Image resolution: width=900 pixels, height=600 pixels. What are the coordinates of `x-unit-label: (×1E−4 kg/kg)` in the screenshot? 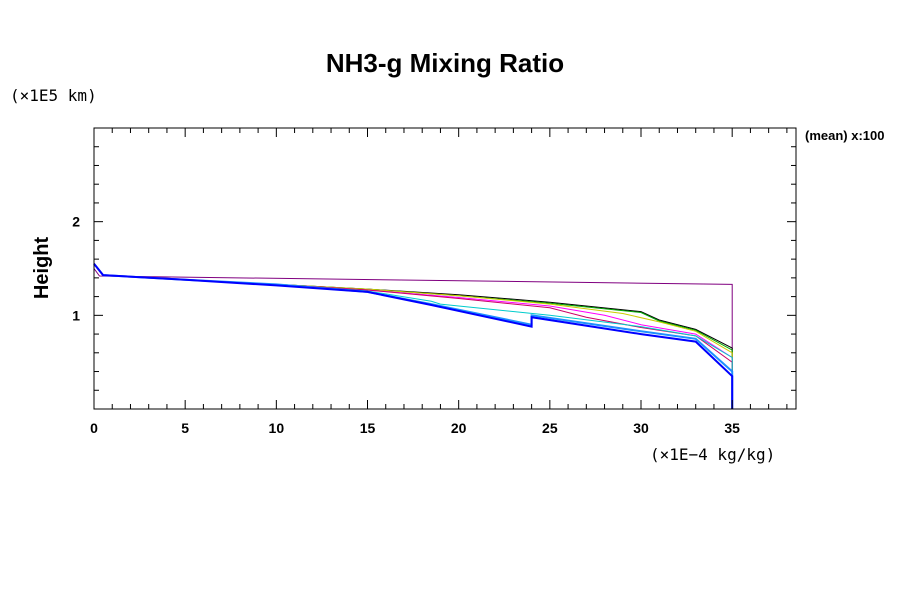 It's located at (712, 454).